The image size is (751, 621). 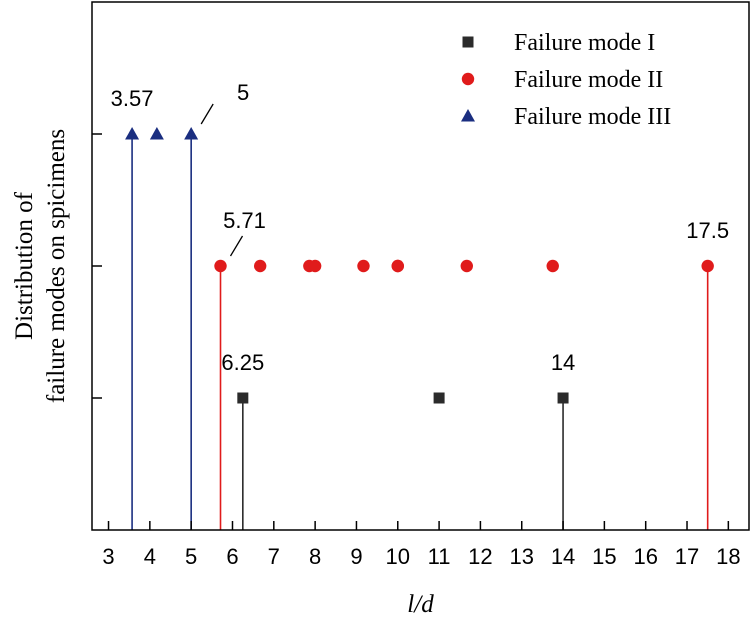 What do you see at coordinates (420, 604) in the screenshot?
I see `x-axis-label: l/d` at bounding box center [420, 604].